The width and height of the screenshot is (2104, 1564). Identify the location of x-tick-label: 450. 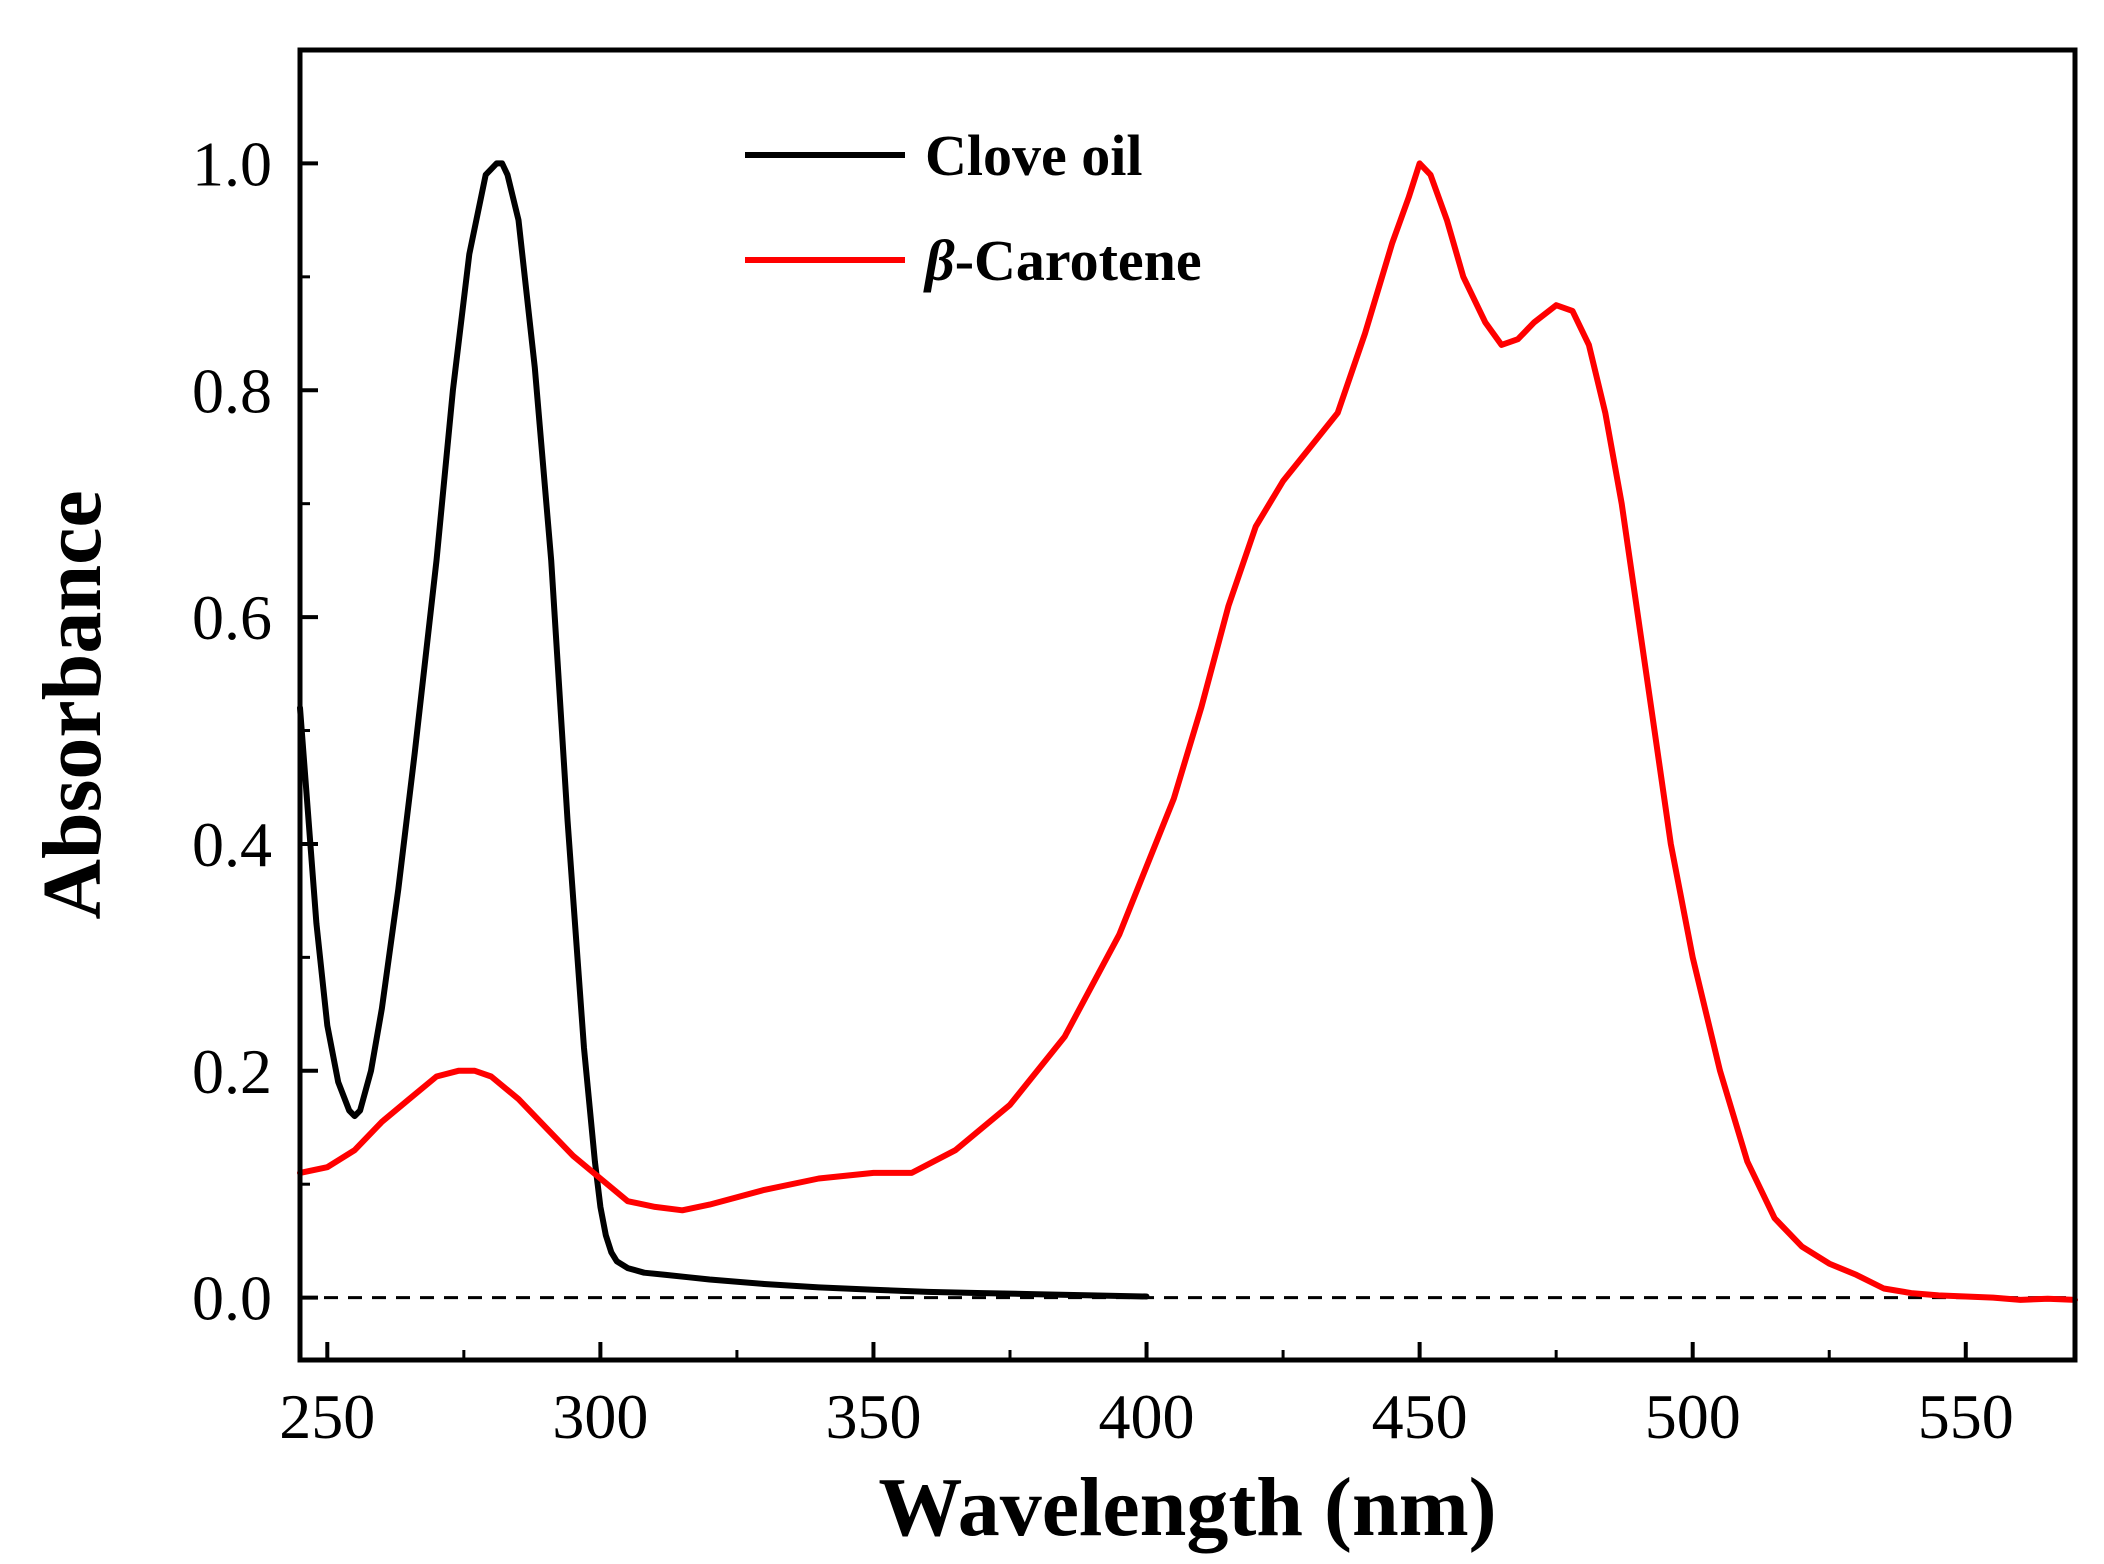
(1420, 1416).